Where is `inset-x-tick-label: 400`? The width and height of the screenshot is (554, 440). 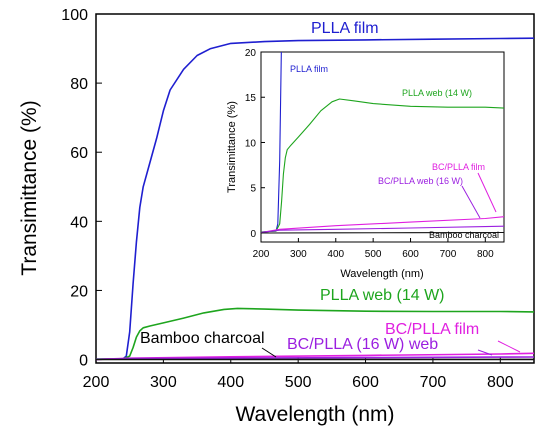 inset-x-tick-label: 400 is located at coordinates (335, 254).